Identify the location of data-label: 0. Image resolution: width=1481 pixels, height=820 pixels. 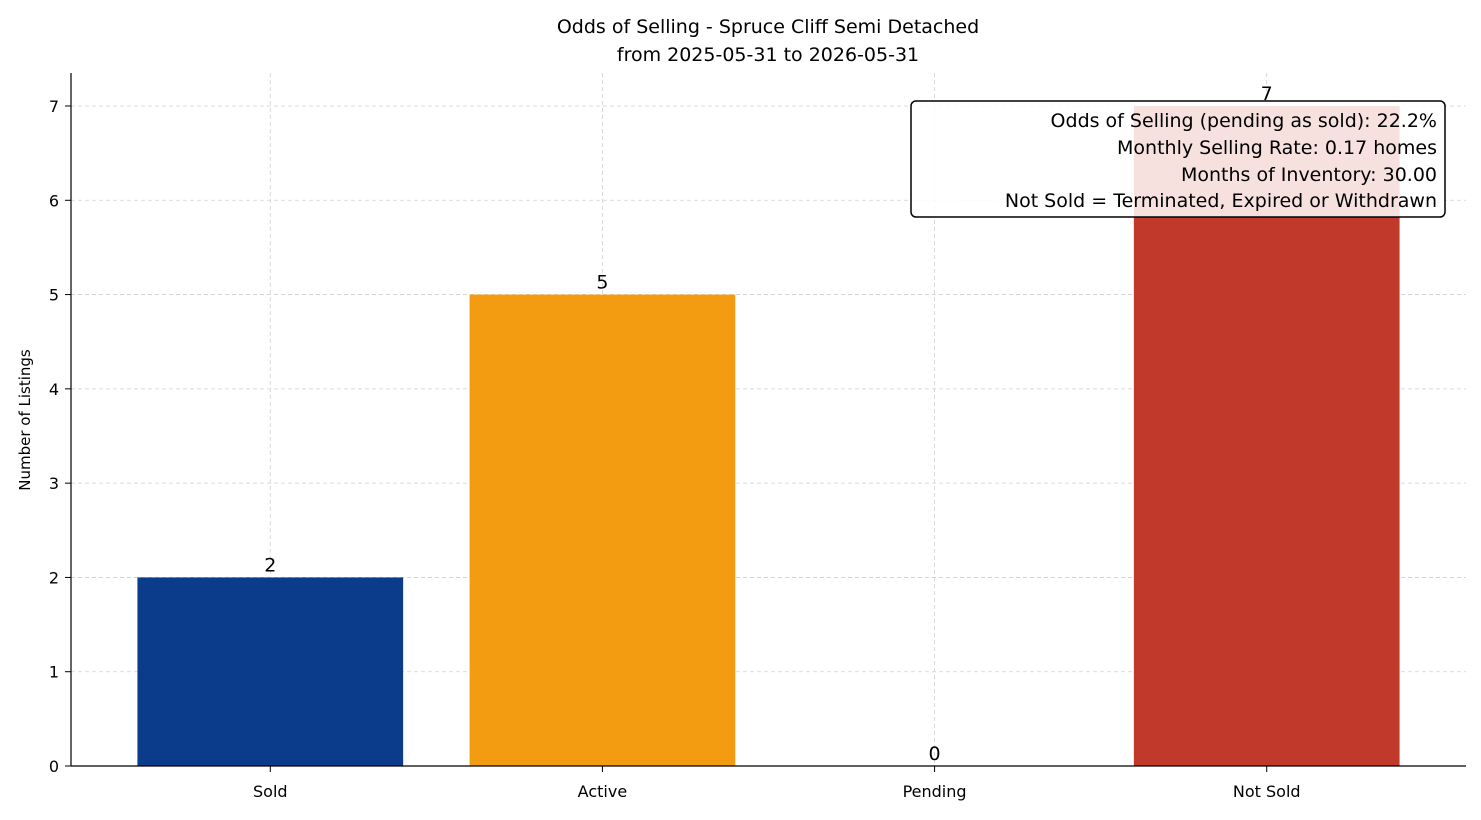
(935, 754).